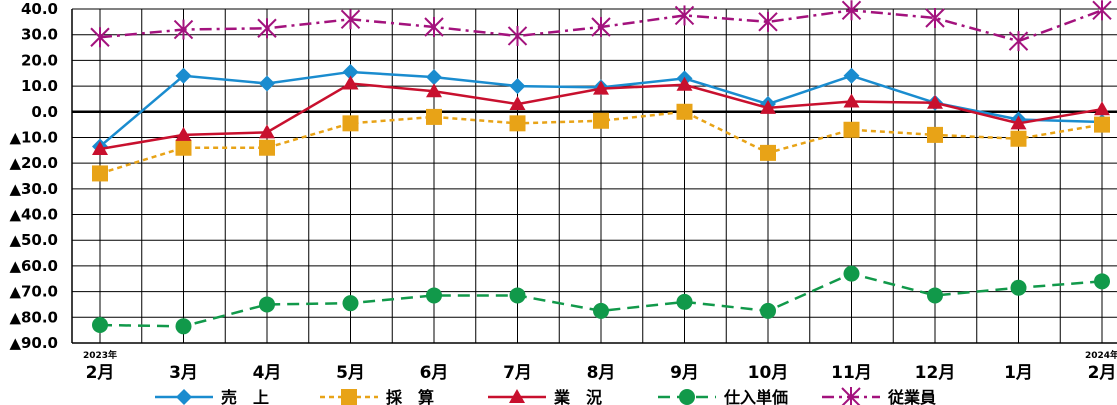 The image size is (1117, 405). Describe the element at coordinates (684, 373) in the screenshot. I see `x-tick-label: 9月` at that location.